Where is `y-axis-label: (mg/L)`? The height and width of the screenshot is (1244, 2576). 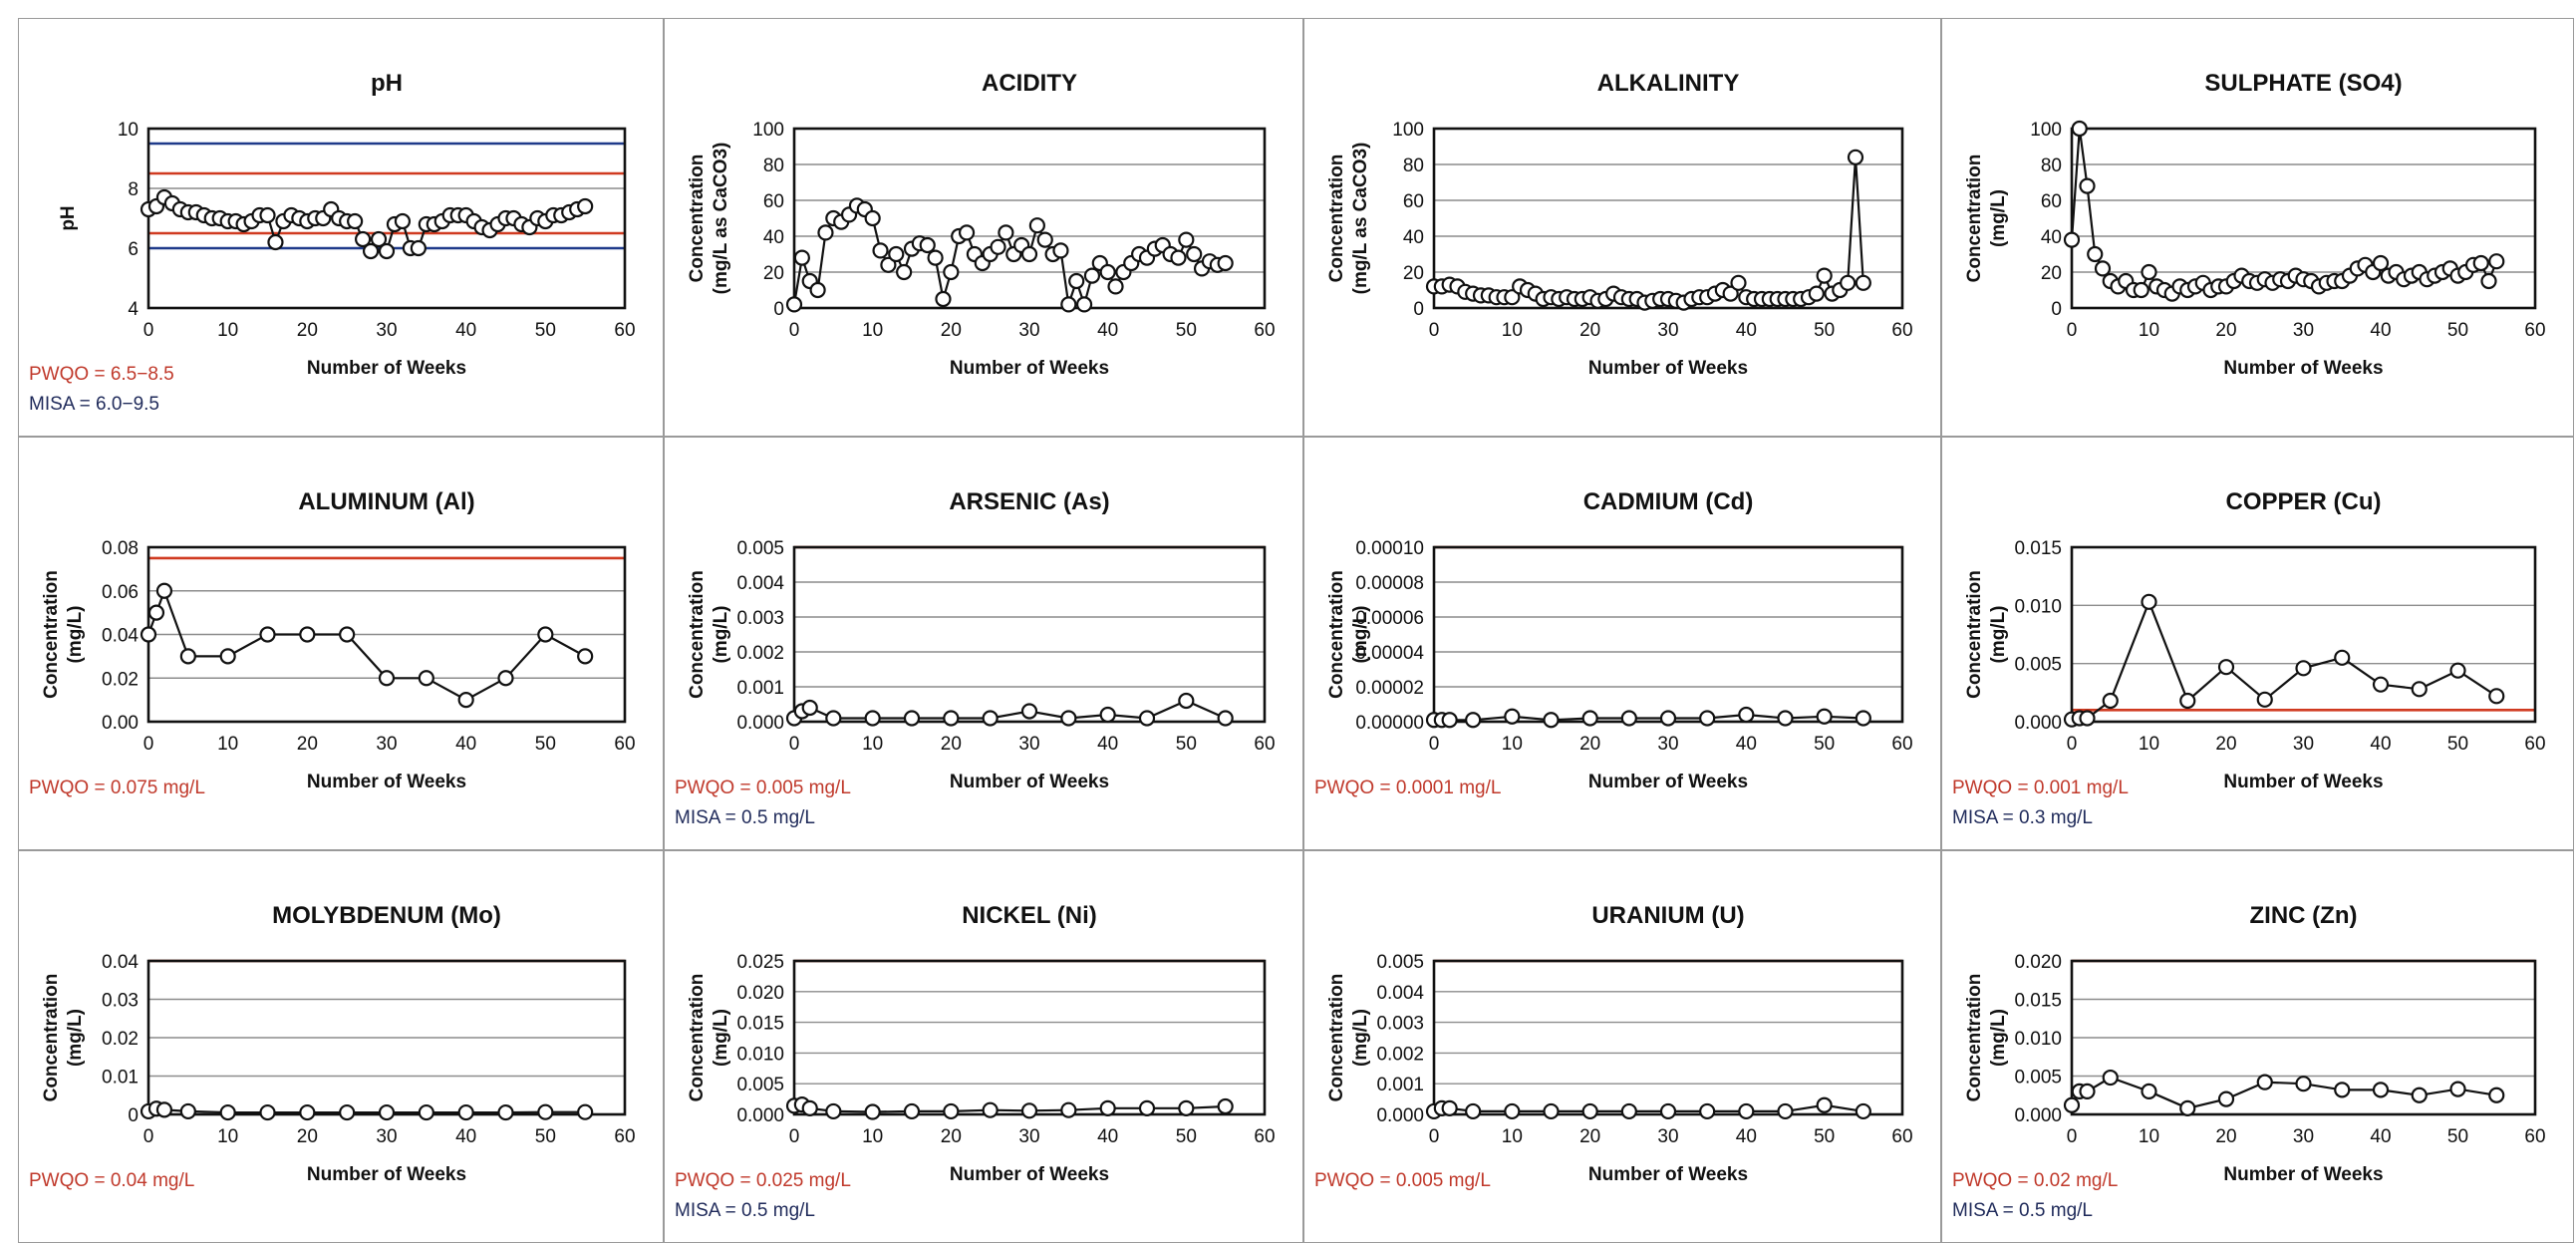 y-axis-label: (mg/L) is located at coordinates (75, 1038).